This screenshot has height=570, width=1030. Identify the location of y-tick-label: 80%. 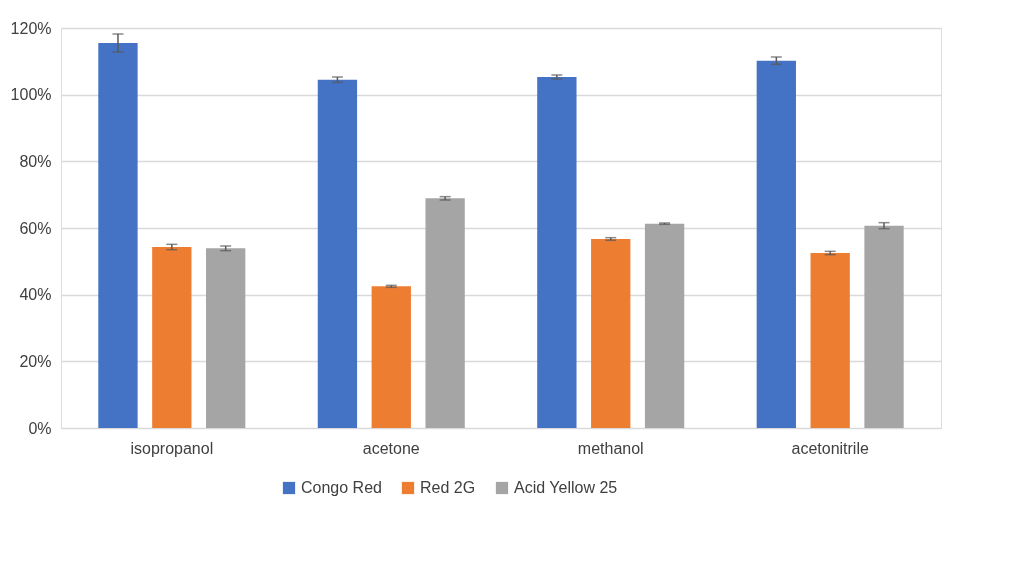
(35, 161).